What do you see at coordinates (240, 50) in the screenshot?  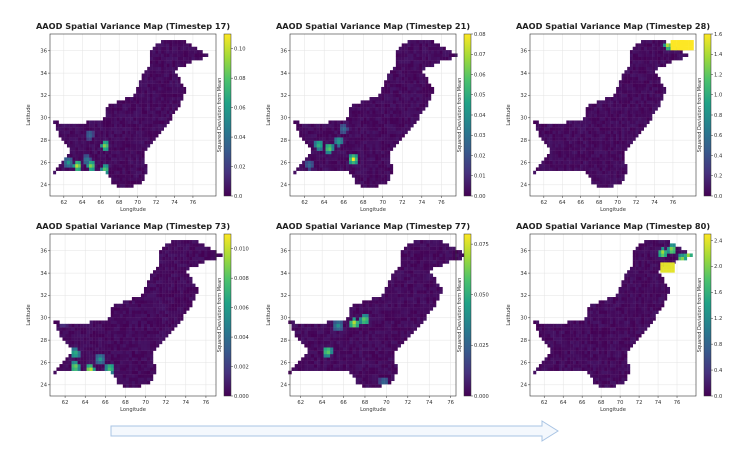 I see `colorbar-tick-label: 0.10` at bounding box center [240, 50].